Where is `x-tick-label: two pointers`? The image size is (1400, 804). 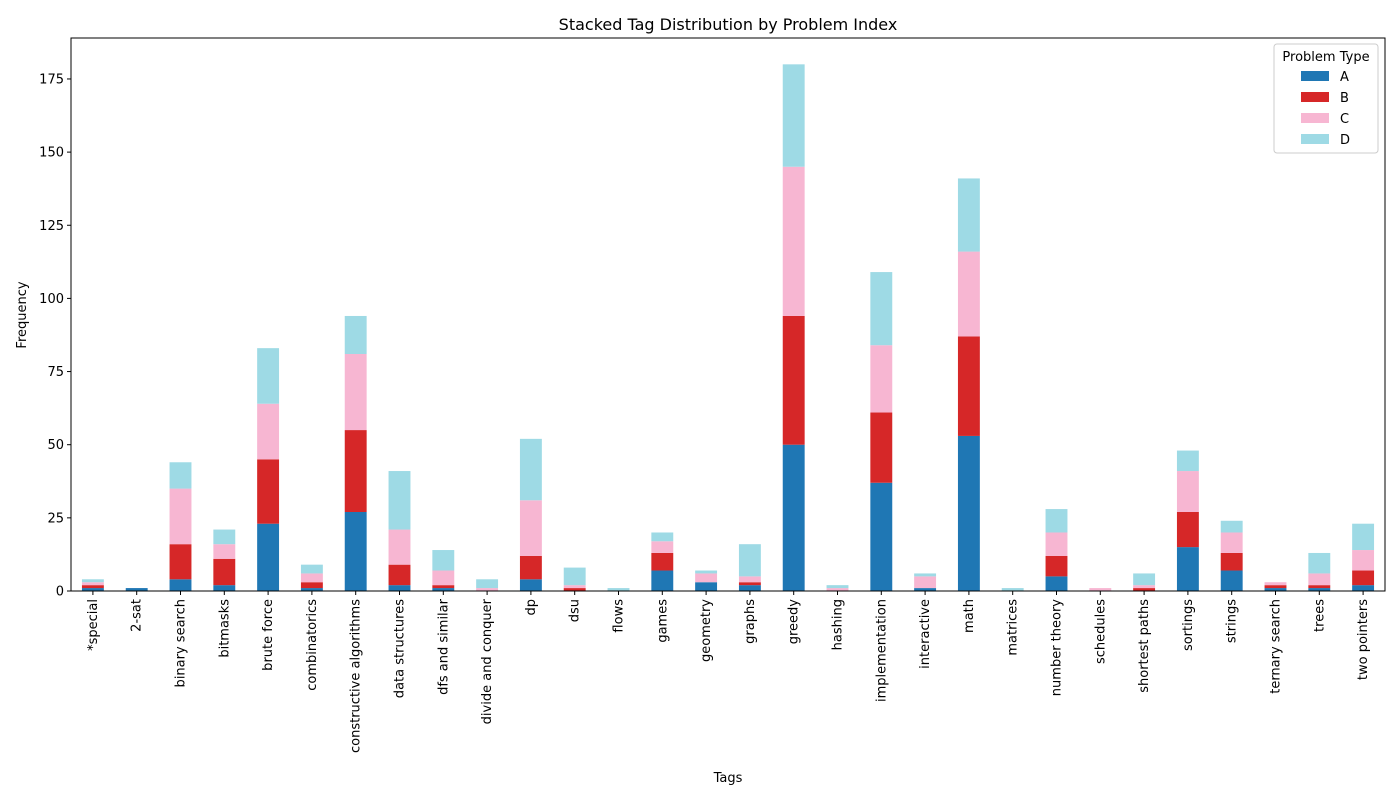
x-tick-label: two pointers is located at coordinates (1363, 639).